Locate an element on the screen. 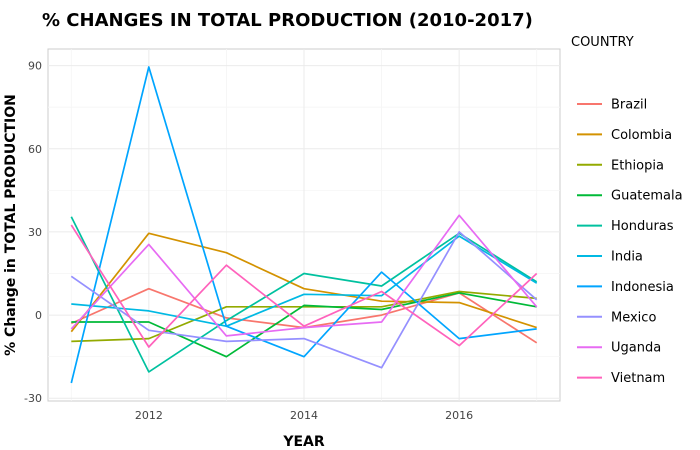 This screenshot has width=700, height=450. legend-item-ethiopia: Ethiopia is located at coordinates (620, 165).